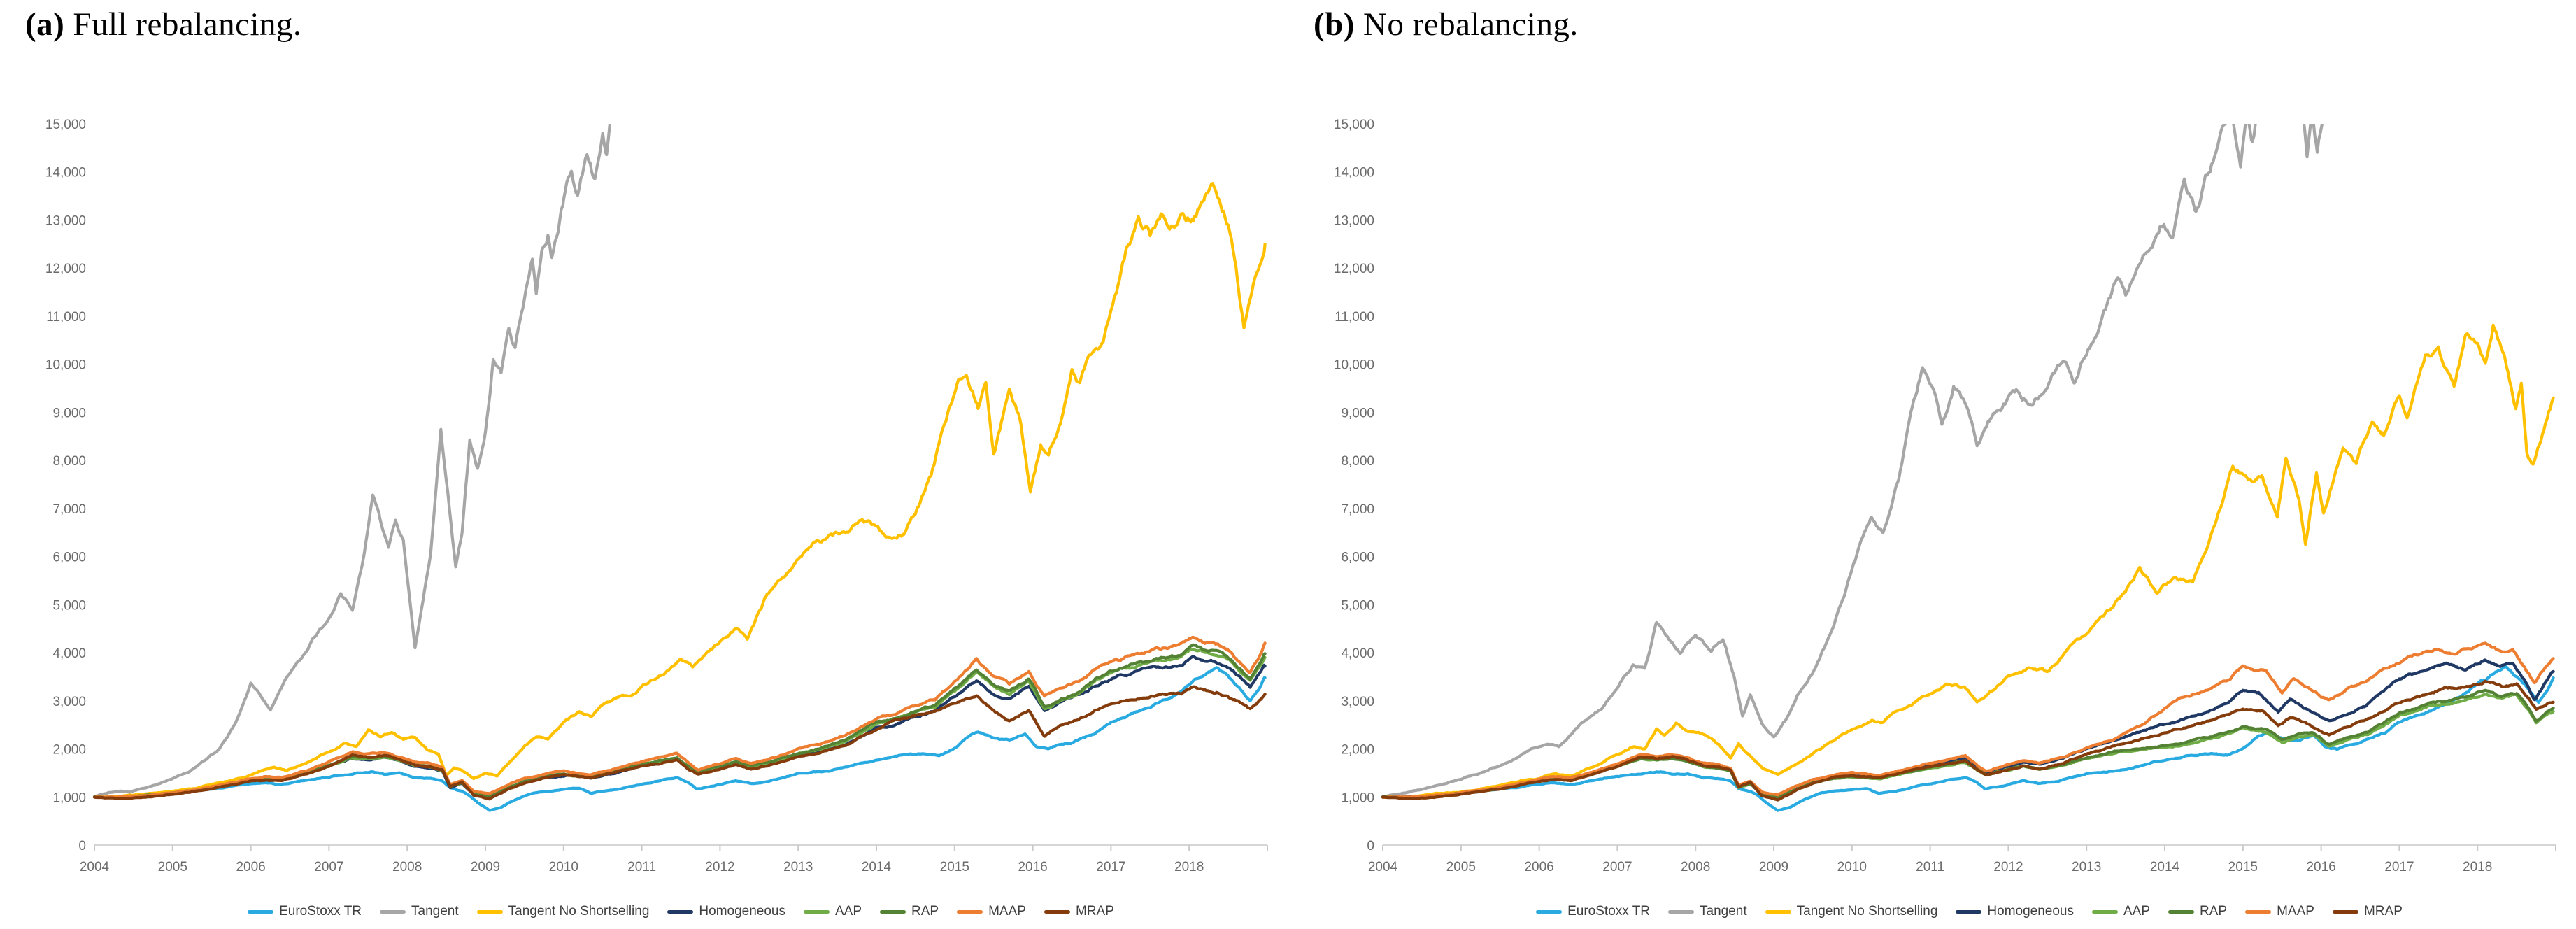 The width and height of the screenshot is (2576, 929). What do you see at coordinates (1334, 24) in the screenshot?
I see `panel-b-label: (b)` at bounding box center [1334, 24].